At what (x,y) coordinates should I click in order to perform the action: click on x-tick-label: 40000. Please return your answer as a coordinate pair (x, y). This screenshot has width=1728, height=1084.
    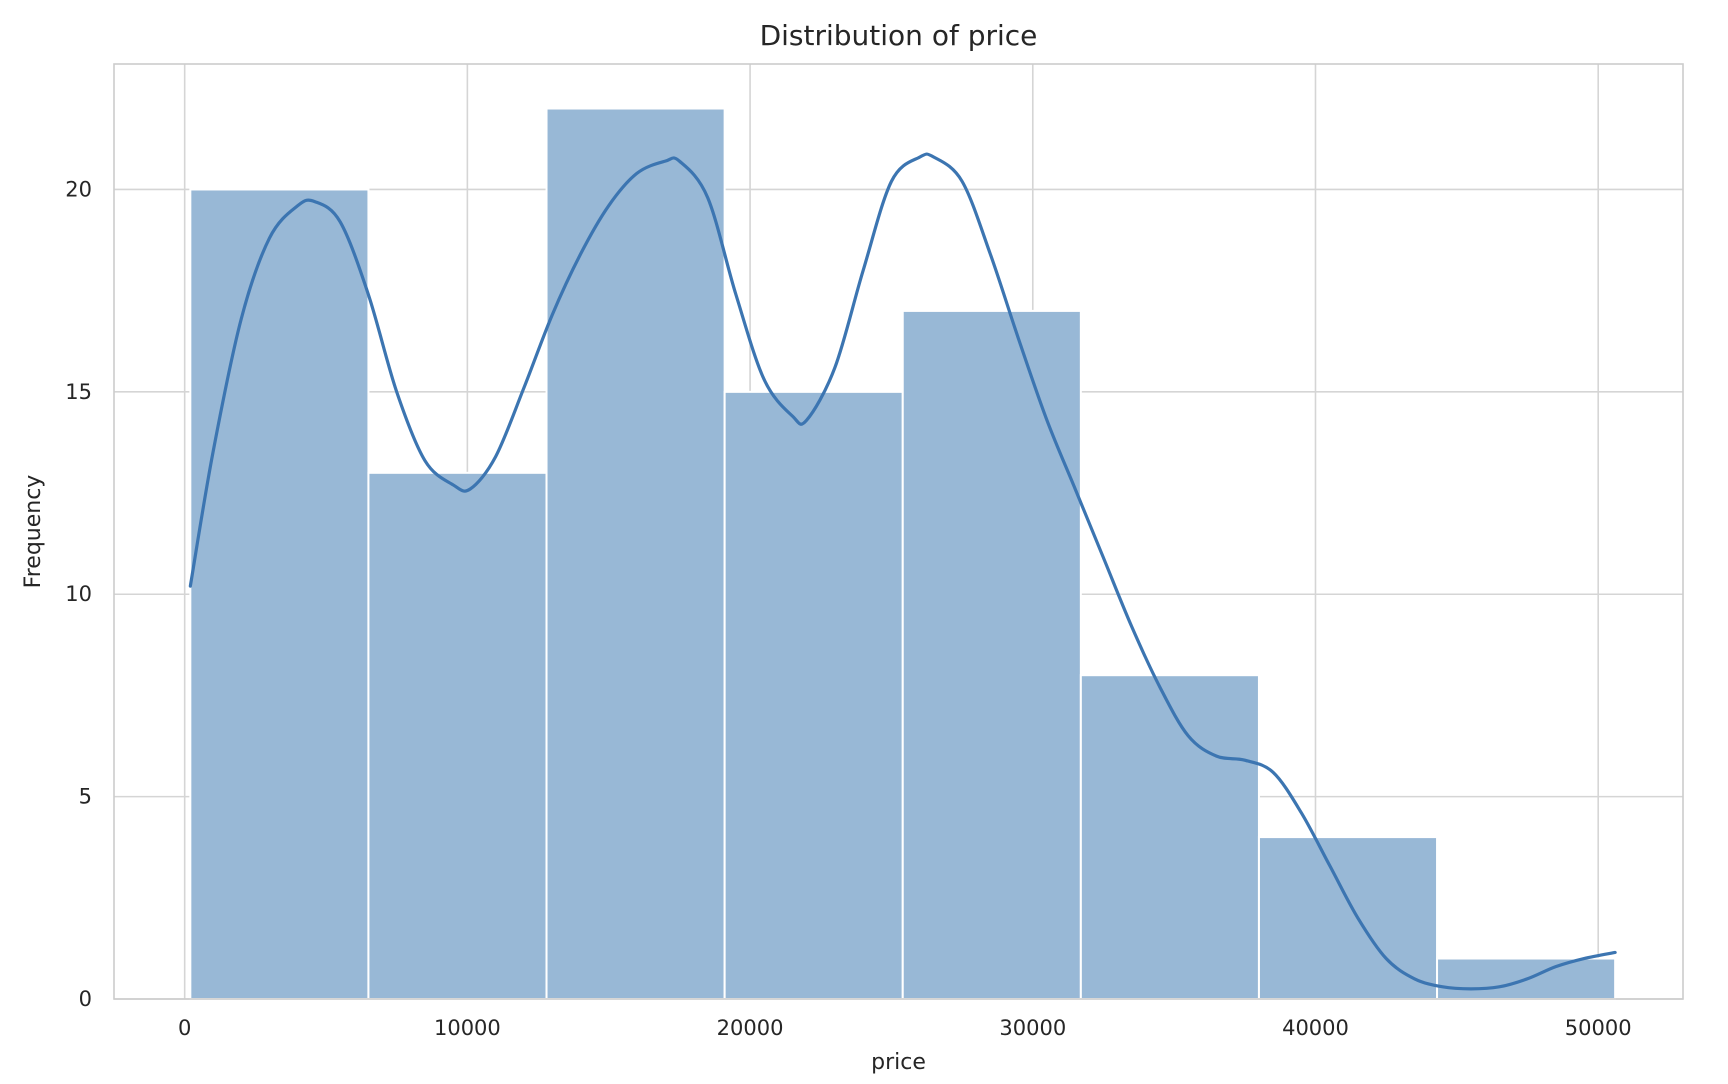
    Looking at the image, I should click on (1315, 1028).